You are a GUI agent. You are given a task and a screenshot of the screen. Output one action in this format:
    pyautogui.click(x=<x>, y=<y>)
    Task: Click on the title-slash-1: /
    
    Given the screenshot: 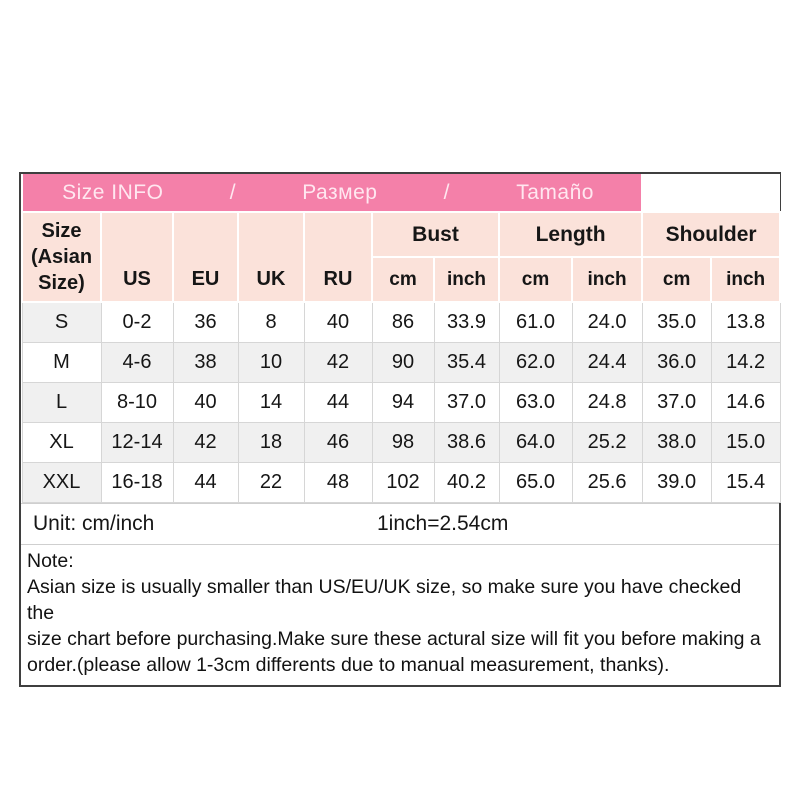 What is the action you would take?
    pyautogui.click(x=233, y=192)
    